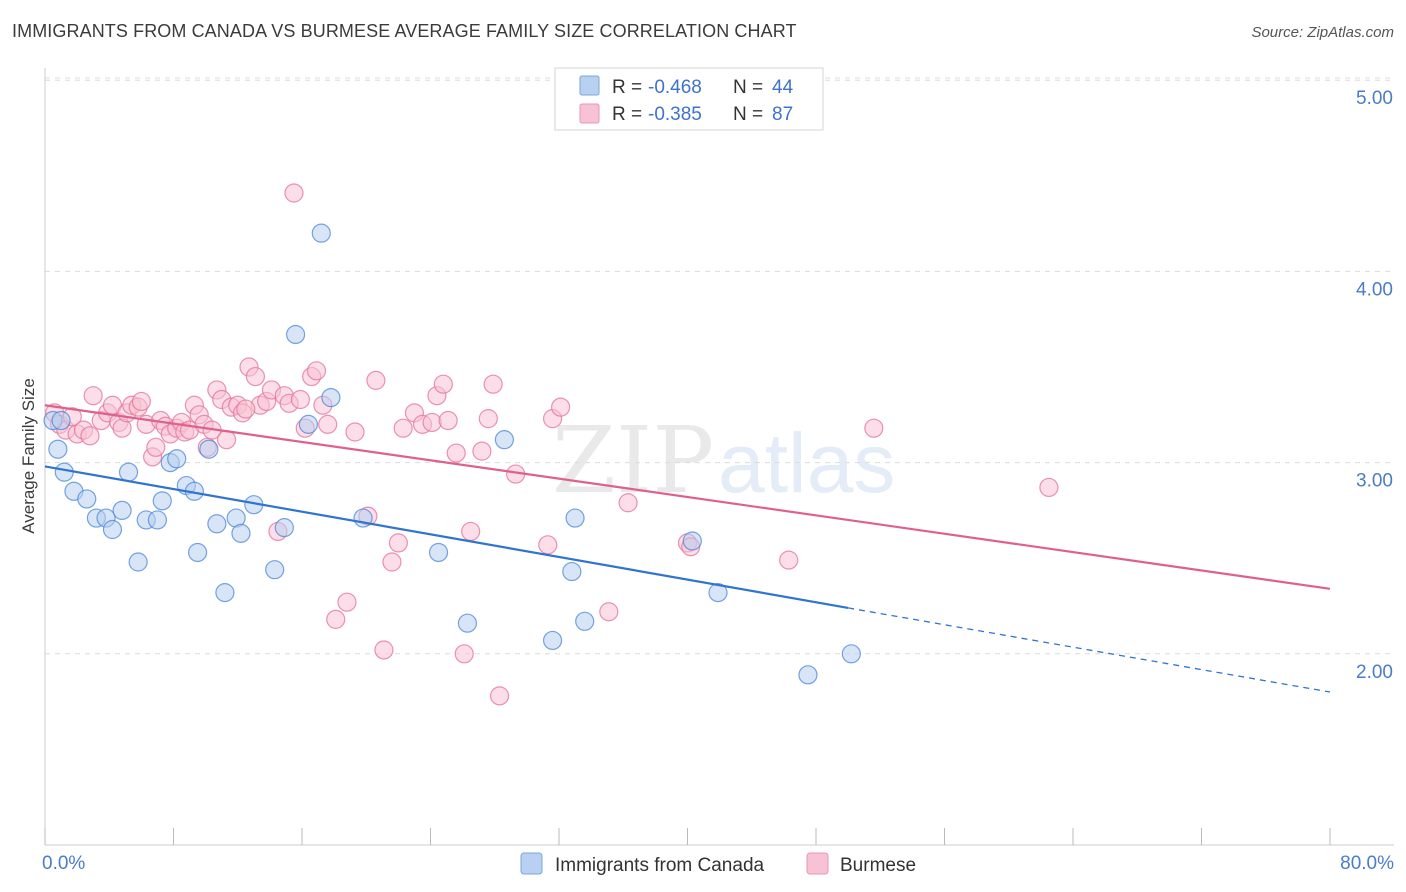 The image size is (1406, 892). I want to click on y-axis-title: Average Family Size, so click(28, 456).